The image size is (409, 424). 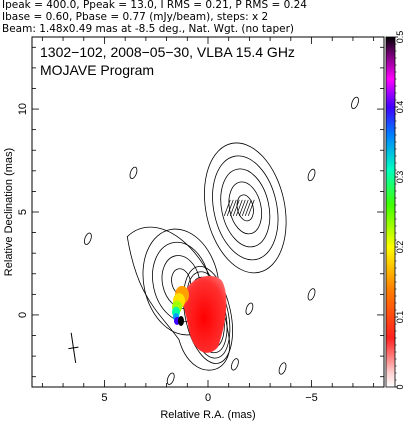 I want to click on x-axis-label: Relative R.A. (mas), so click(x=207, y=415).